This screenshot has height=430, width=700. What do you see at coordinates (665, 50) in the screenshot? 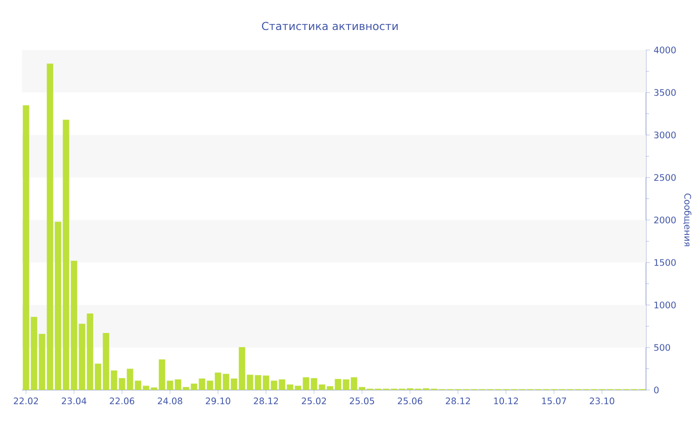
I see `y-tick-label: 4000` at bounding box center [665, 50].